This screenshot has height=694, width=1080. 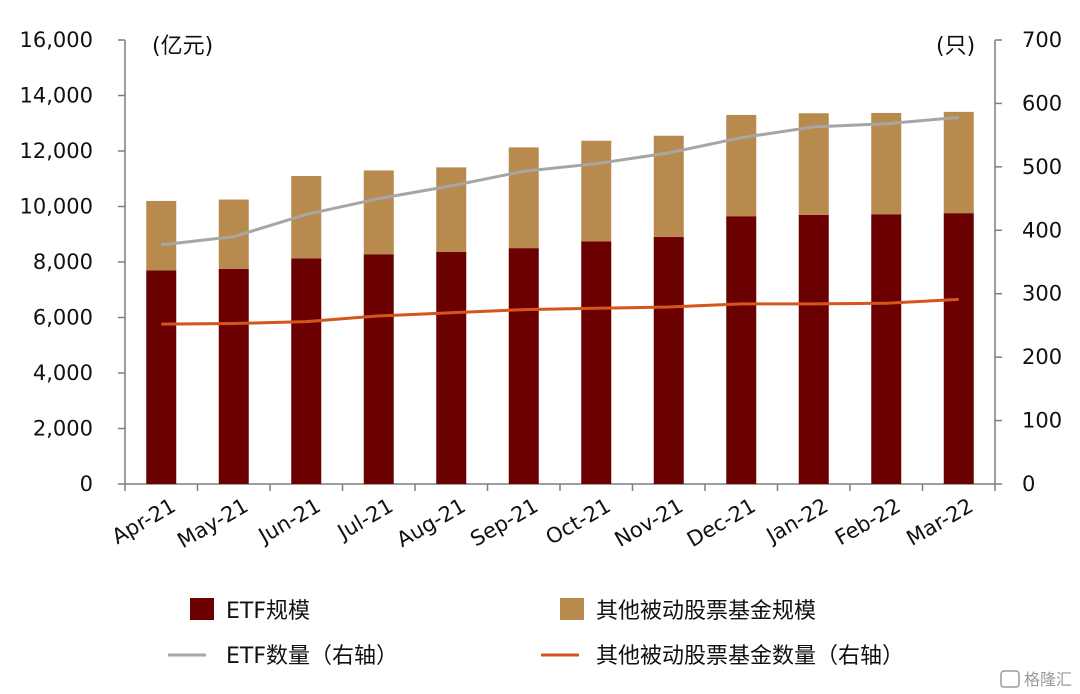 I want to click on left-axis-unit: (亿元), so click(x=182, y=46).